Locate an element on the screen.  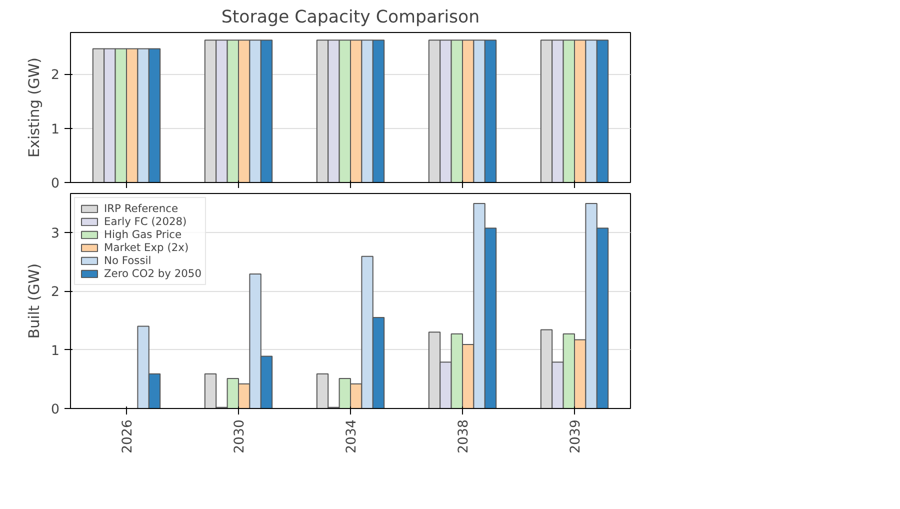
legend-label: High Gas Price is located at coordinates (143, 234).